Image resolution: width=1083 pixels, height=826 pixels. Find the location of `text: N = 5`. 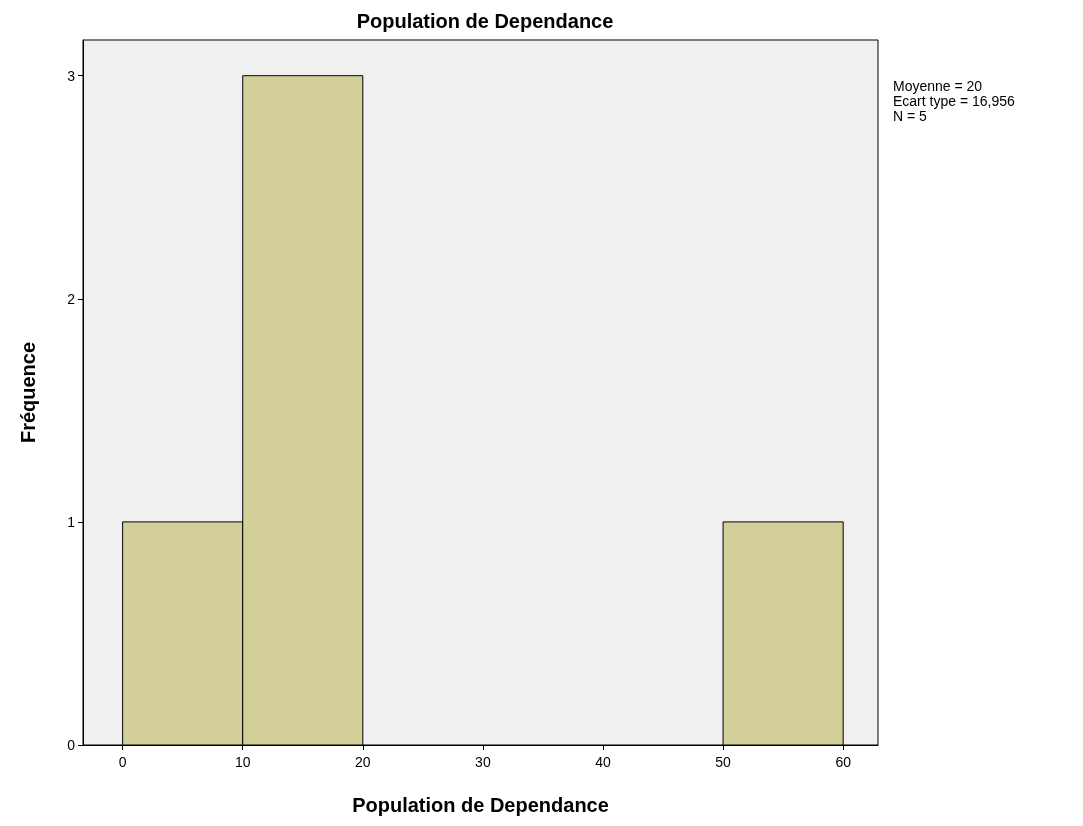

text: N = 5 is located at coordinates (910, 115).